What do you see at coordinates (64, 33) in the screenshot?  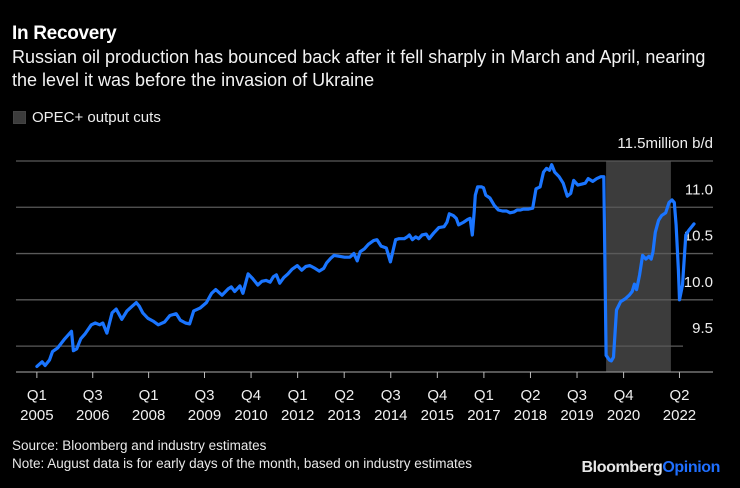 I see `chart-title: In Recovery` at bounding box center [64, 33].